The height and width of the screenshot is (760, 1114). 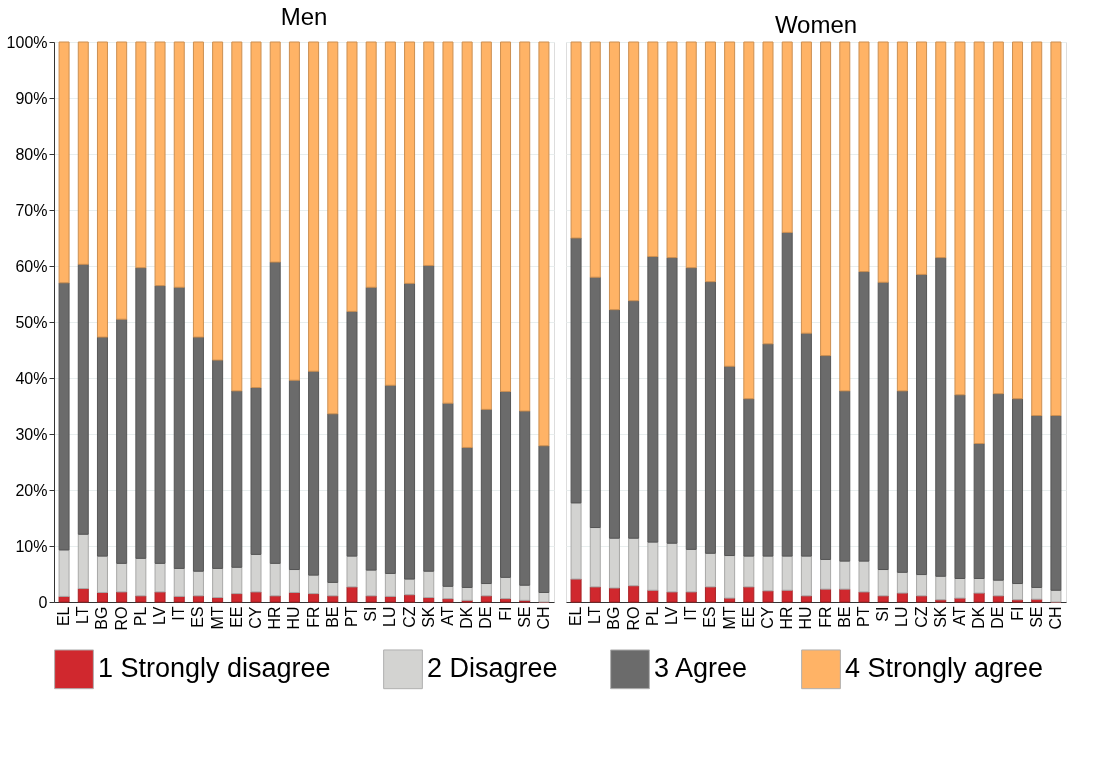 I want to click on y-tick-label: 10%, so click(x=31, y=546).